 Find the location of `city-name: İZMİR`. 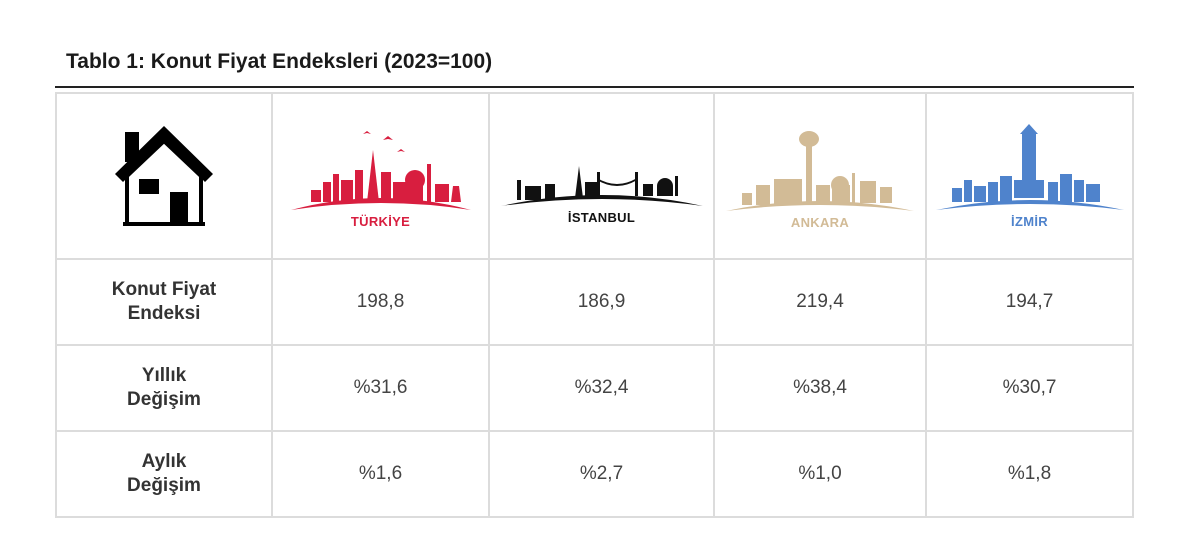

city-name: İZMİR is located at coordinates (1029, 221).